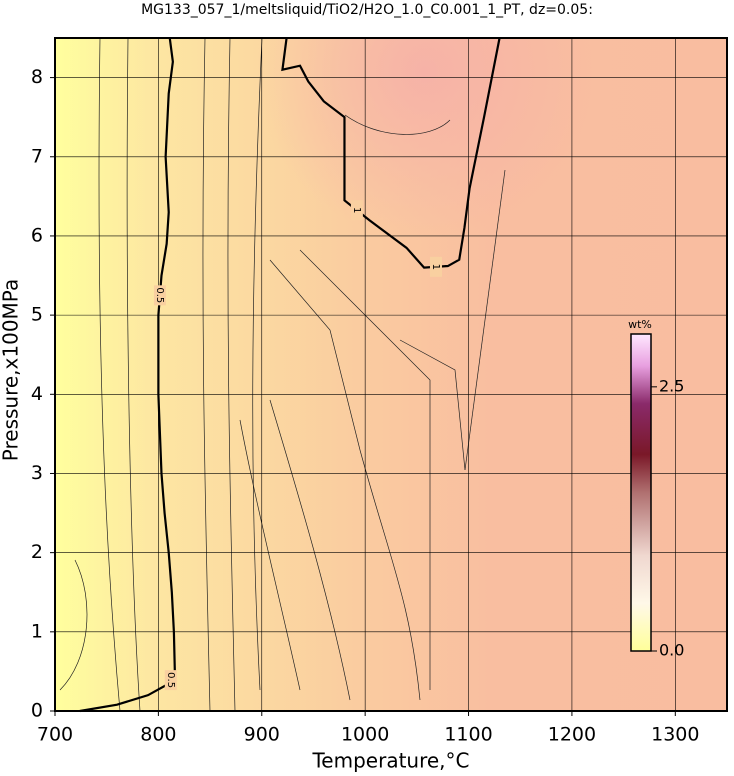  I want to click on y-tick-label: 6, so click(37, 235).